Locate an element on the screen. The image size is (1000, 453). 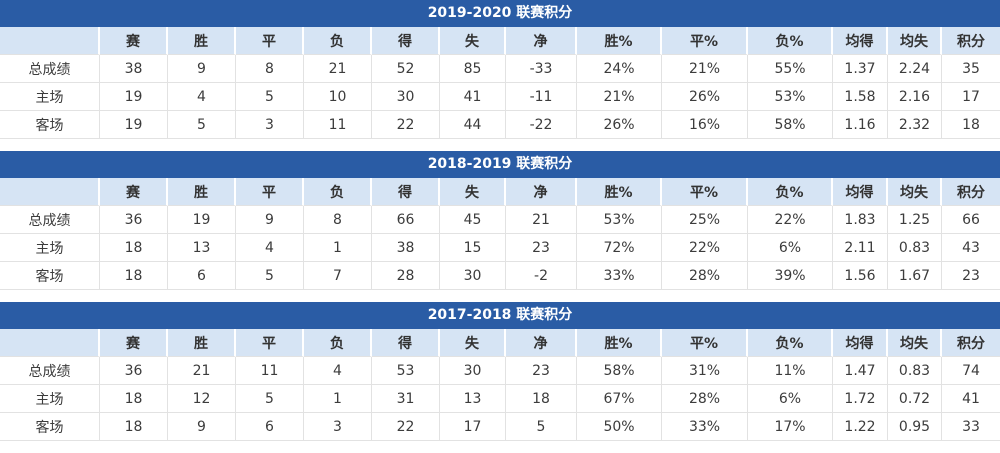
stat-goal-diff: -33 is located at coordinates (541, 69).